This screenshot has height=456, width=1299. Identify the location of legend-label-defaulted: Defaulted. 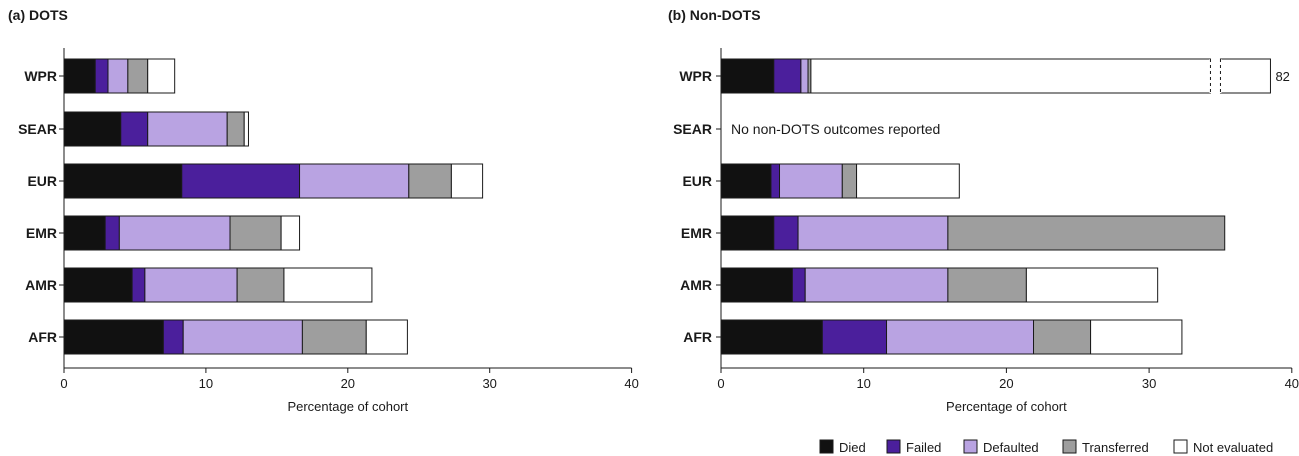
(1011, 447).